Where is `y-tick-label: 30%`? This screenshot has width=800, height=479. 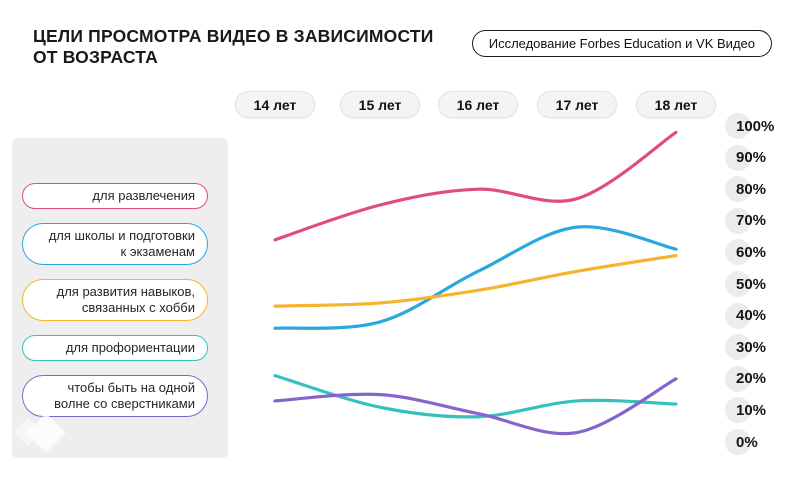 y-tick-label: 30% is located at coordinates (751, 347).